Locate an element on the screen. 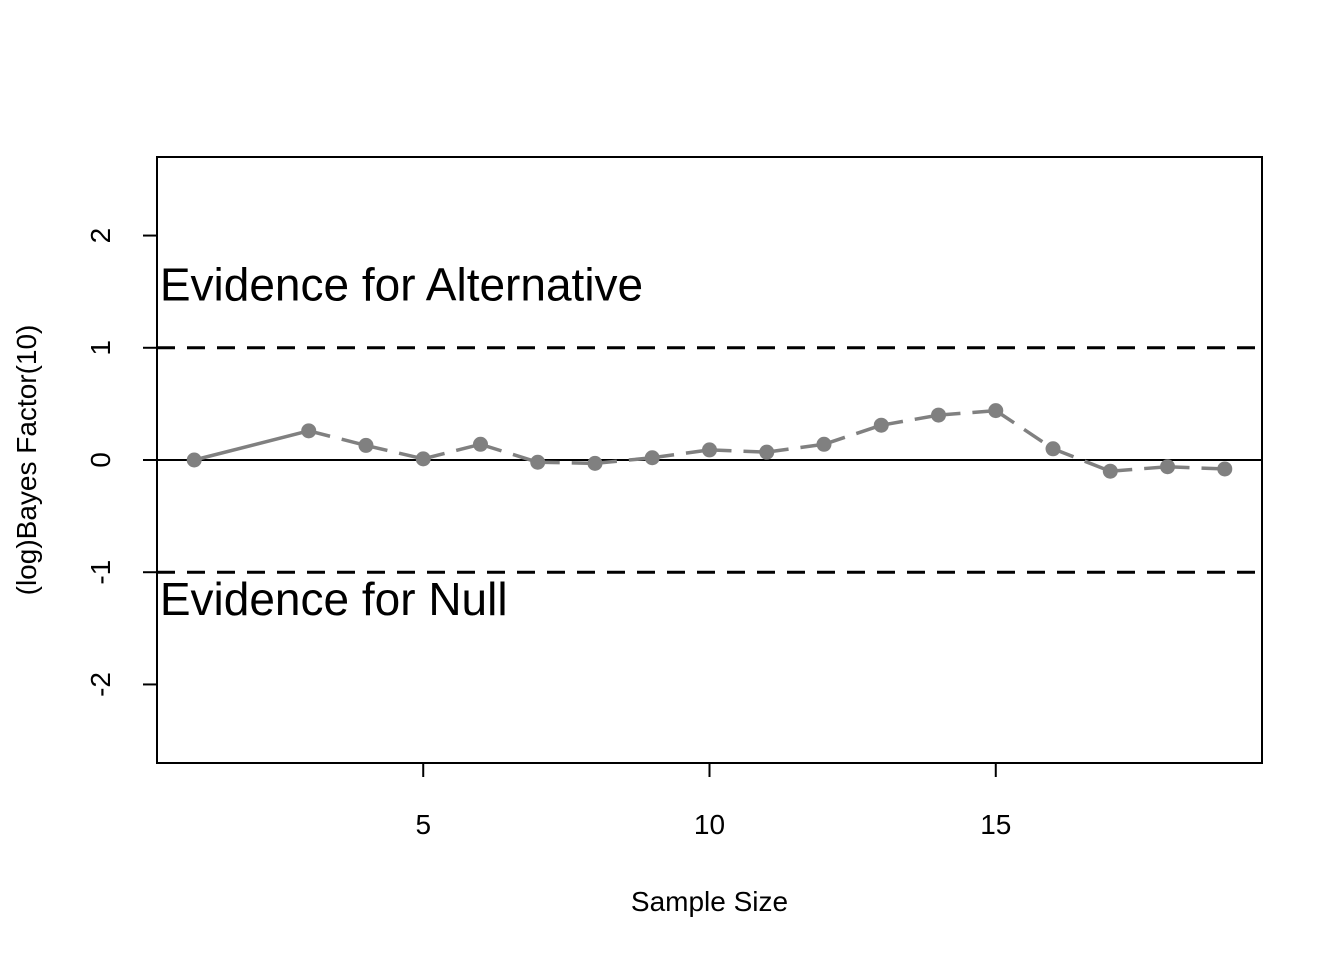 The image size is (1344, 960). x-axis: 5 10 15 is located at coordinates (713, 801).